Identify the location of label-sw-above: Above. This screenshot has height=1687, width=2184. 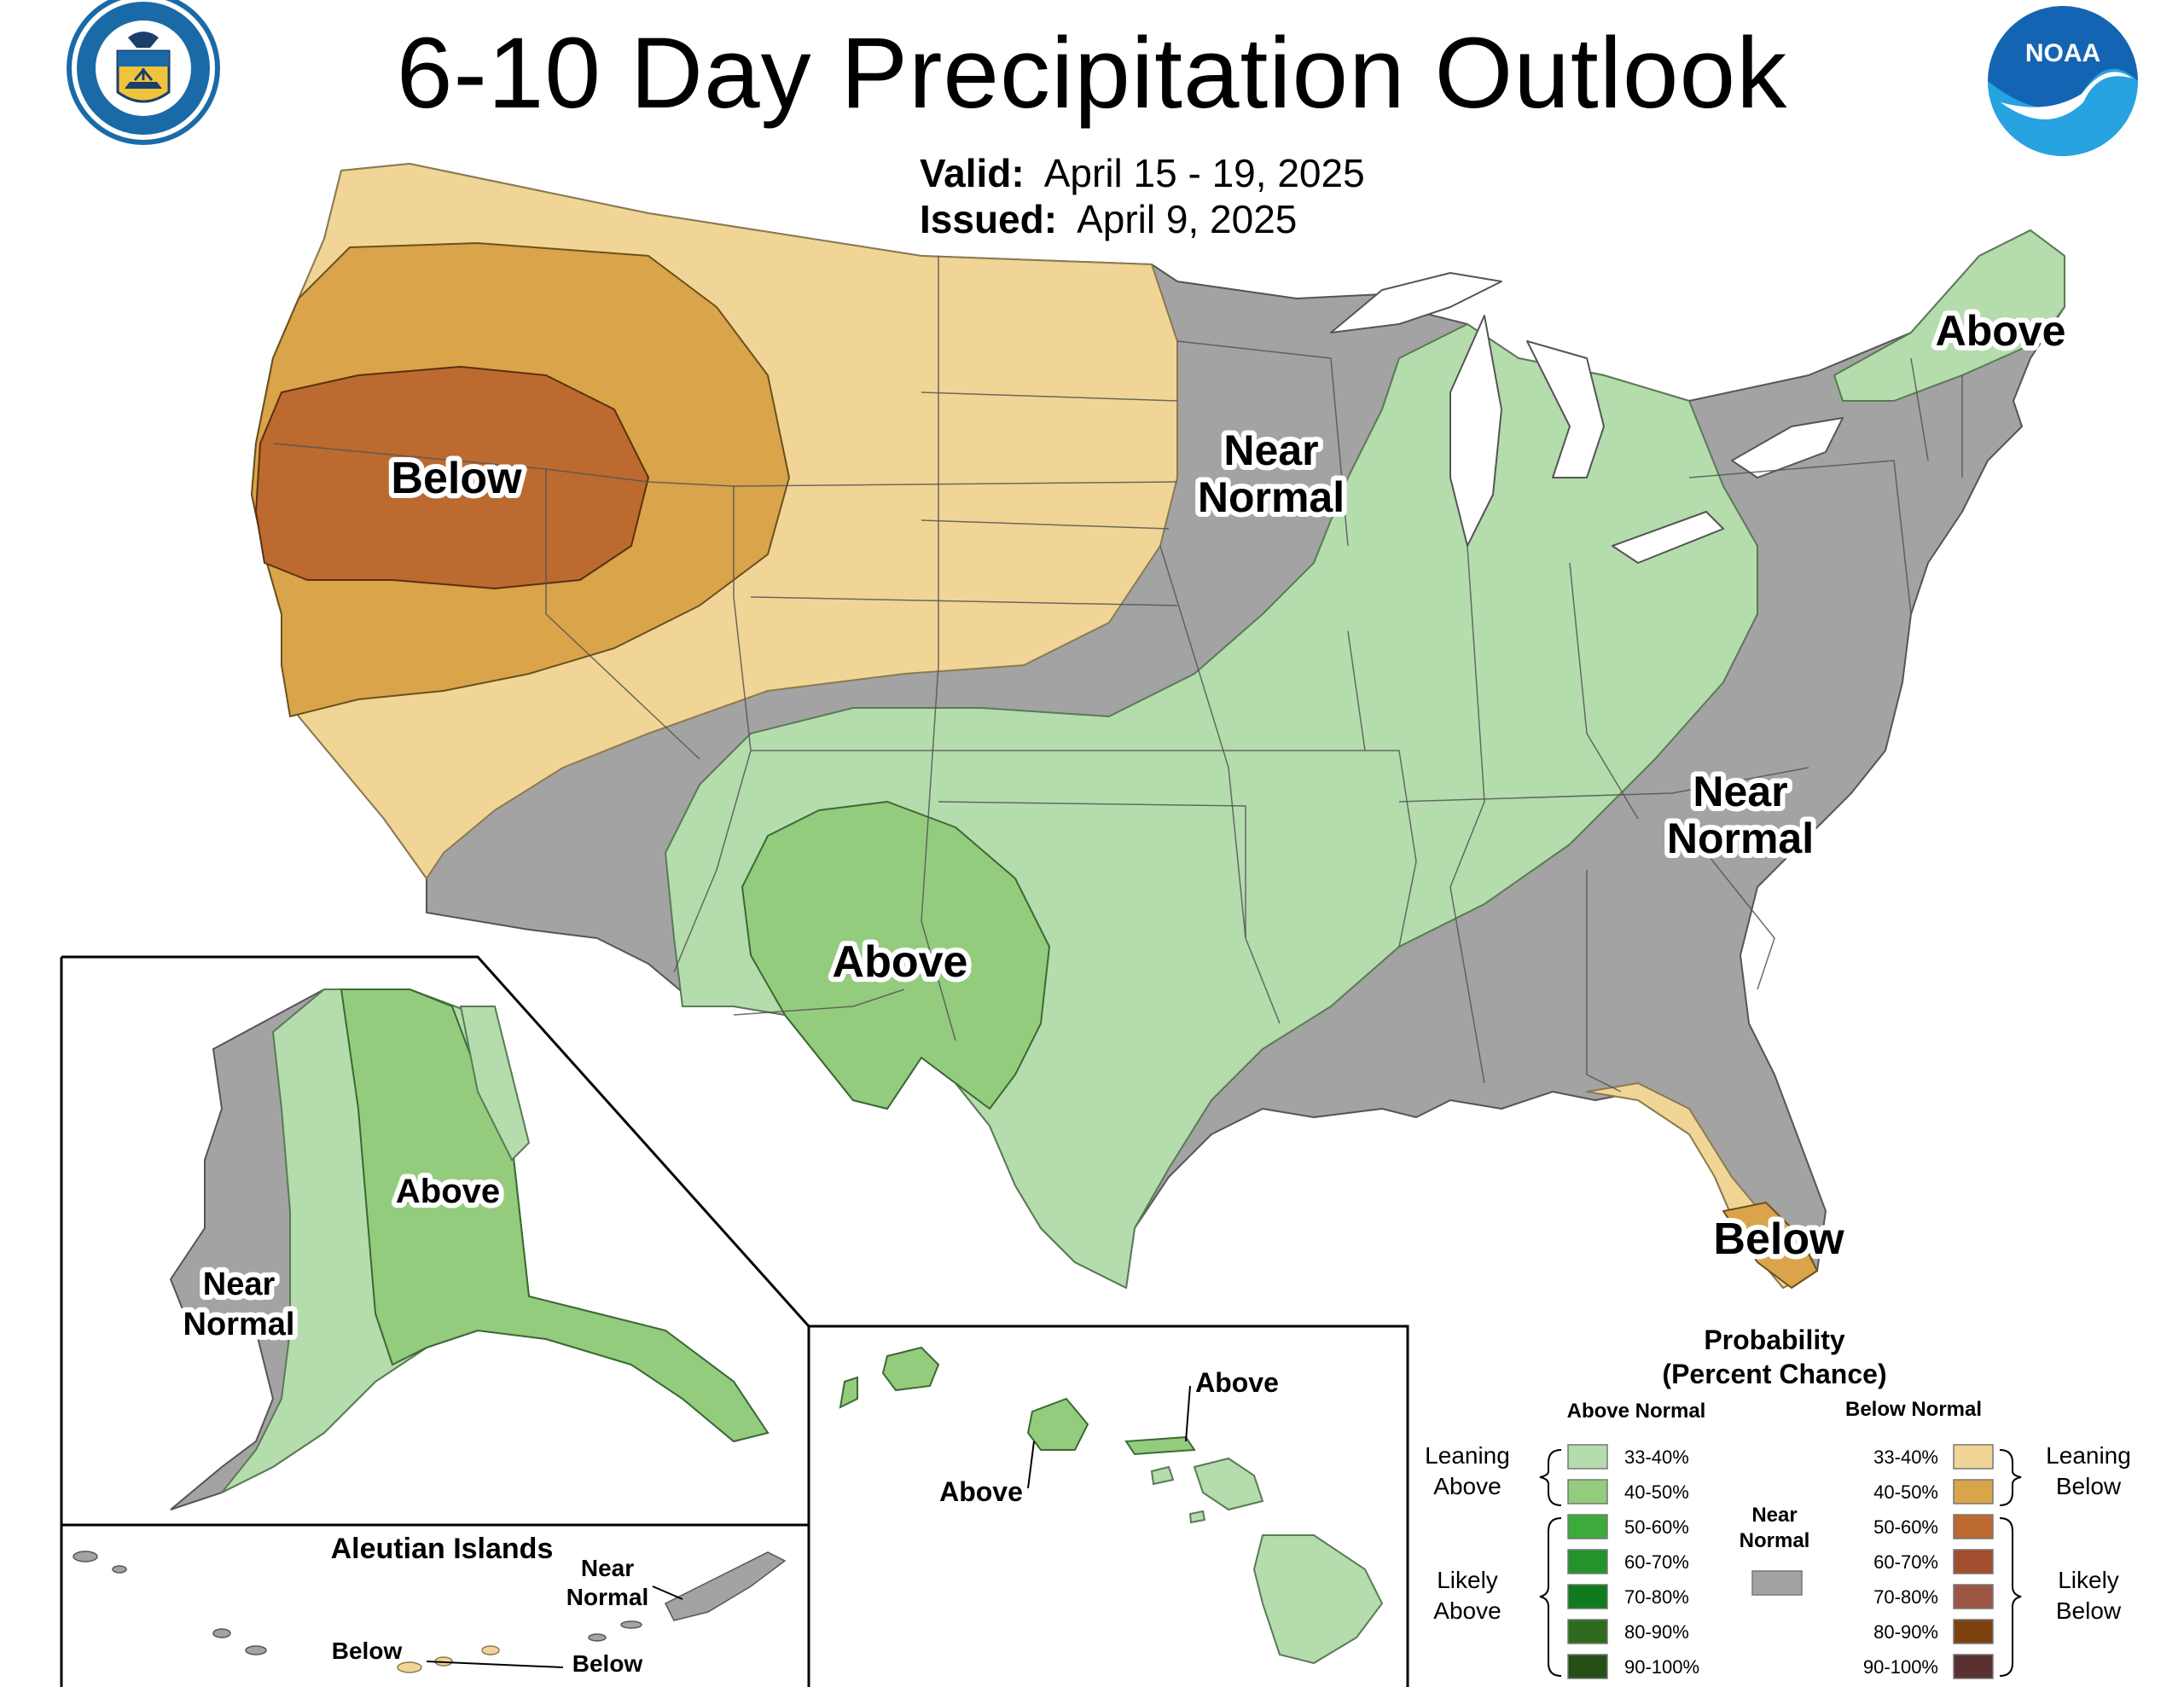
(900, 962).